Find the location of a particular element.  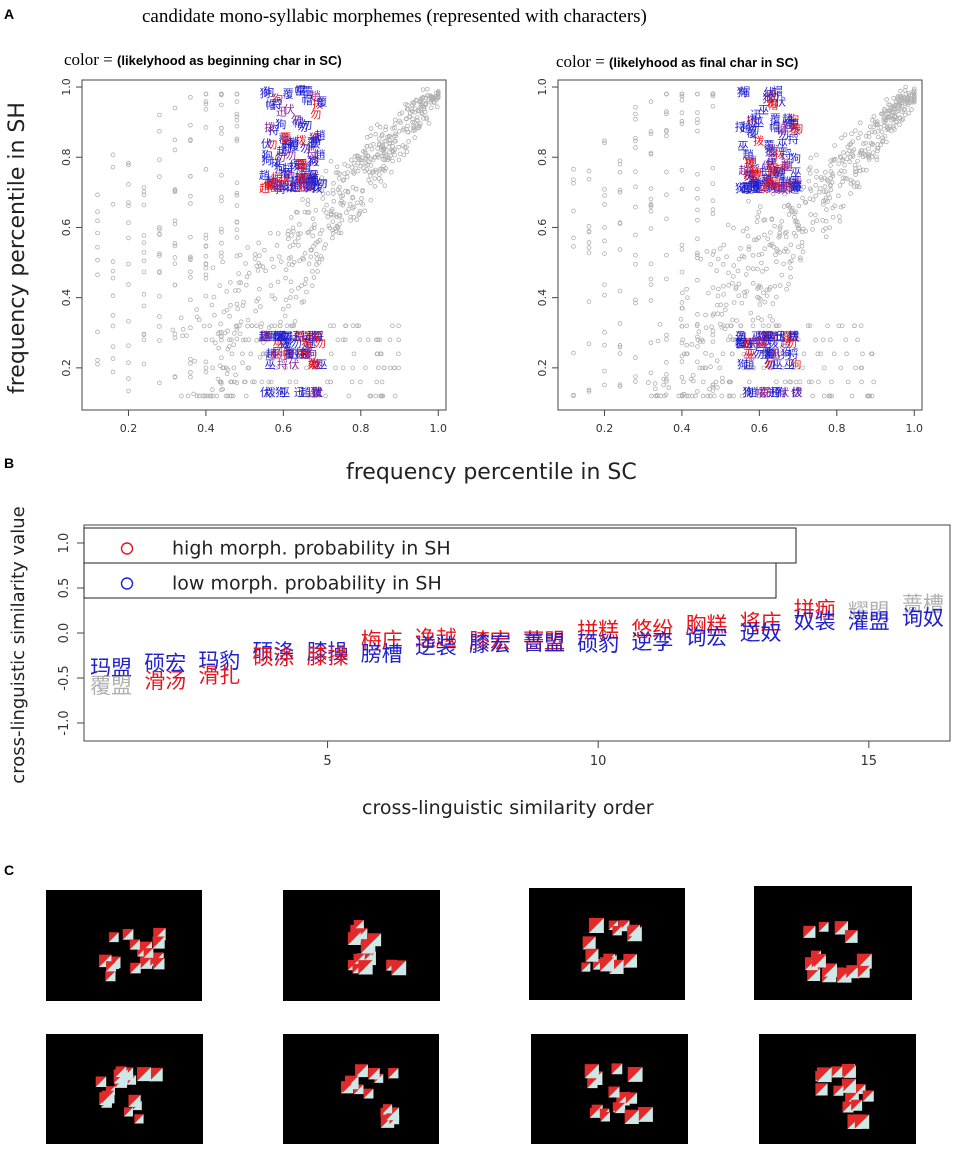

char-label: 巫 is located at coordinates (758, 122).